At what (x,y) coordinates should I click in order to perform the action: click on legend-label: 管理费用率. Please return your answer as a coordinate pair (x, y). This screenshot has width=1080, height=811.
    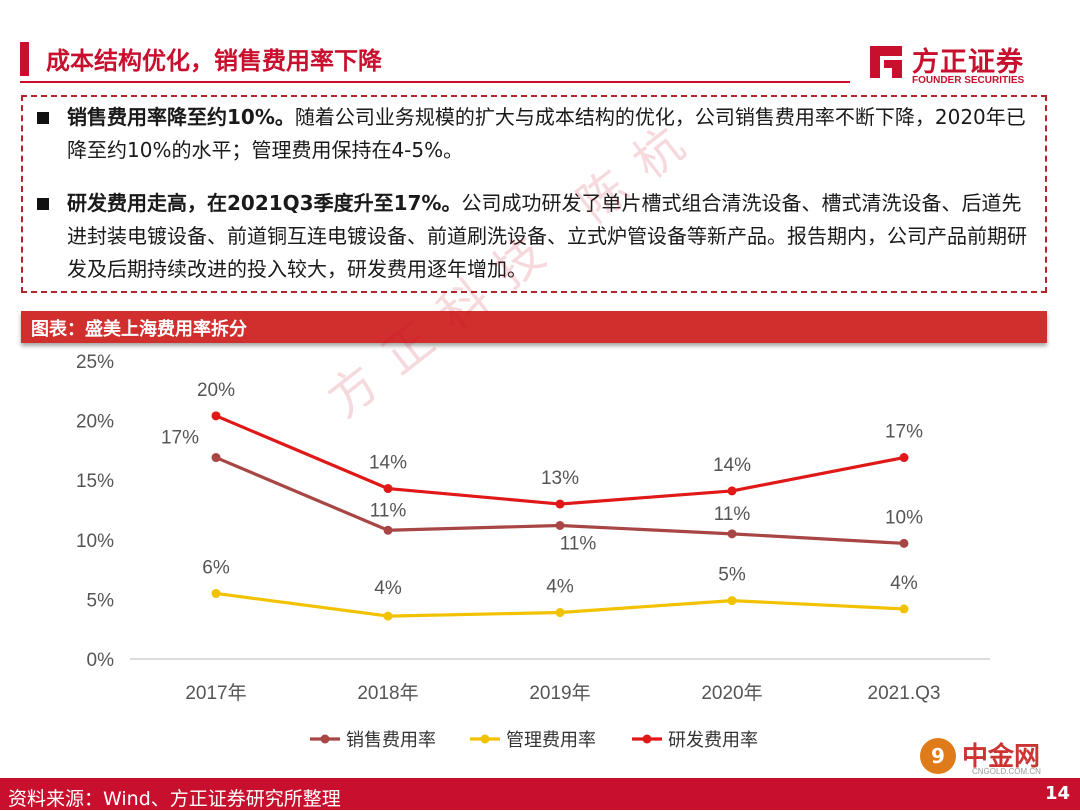
    Looking at the image, I should click on (551, 740).